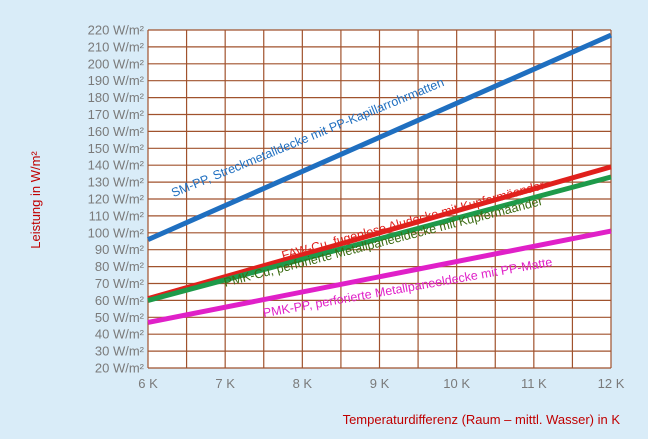 This screenshot has width=648, height=439. I want to click on y-tick-label: 30 W/m², so click(120, 351).